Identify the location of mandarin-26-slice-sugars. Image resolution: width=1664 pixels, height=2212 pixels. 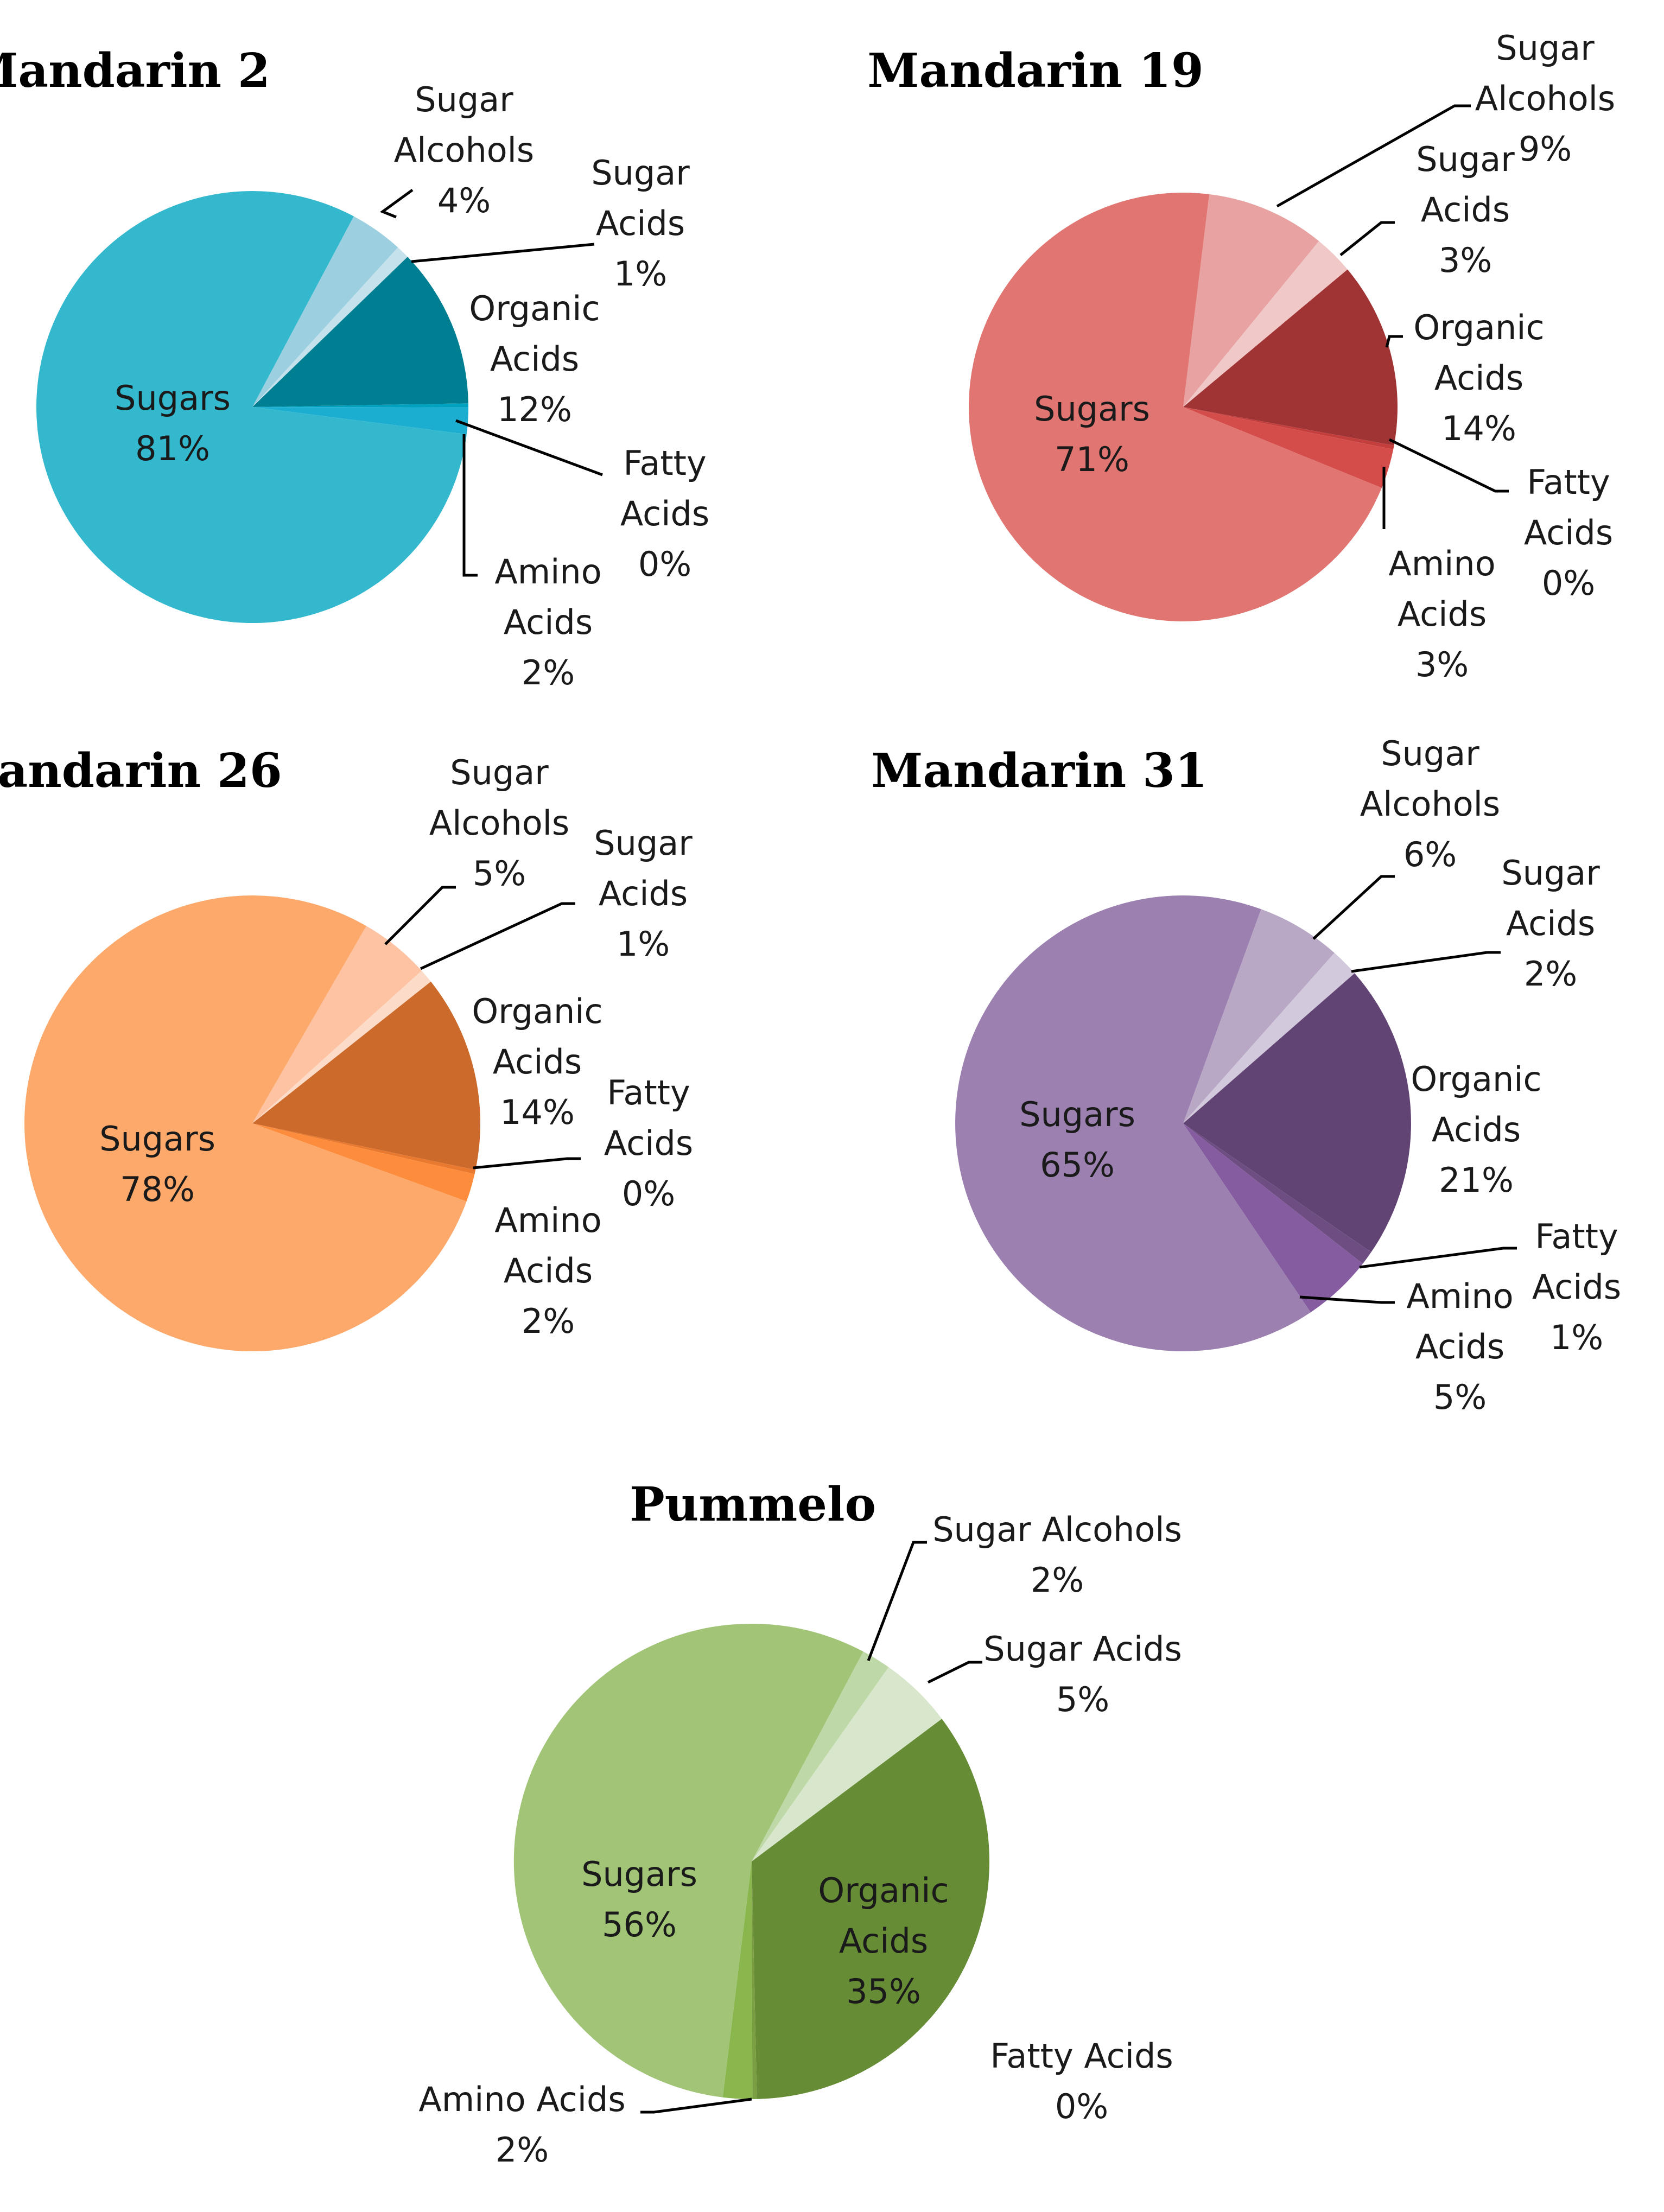
(245, 1123).